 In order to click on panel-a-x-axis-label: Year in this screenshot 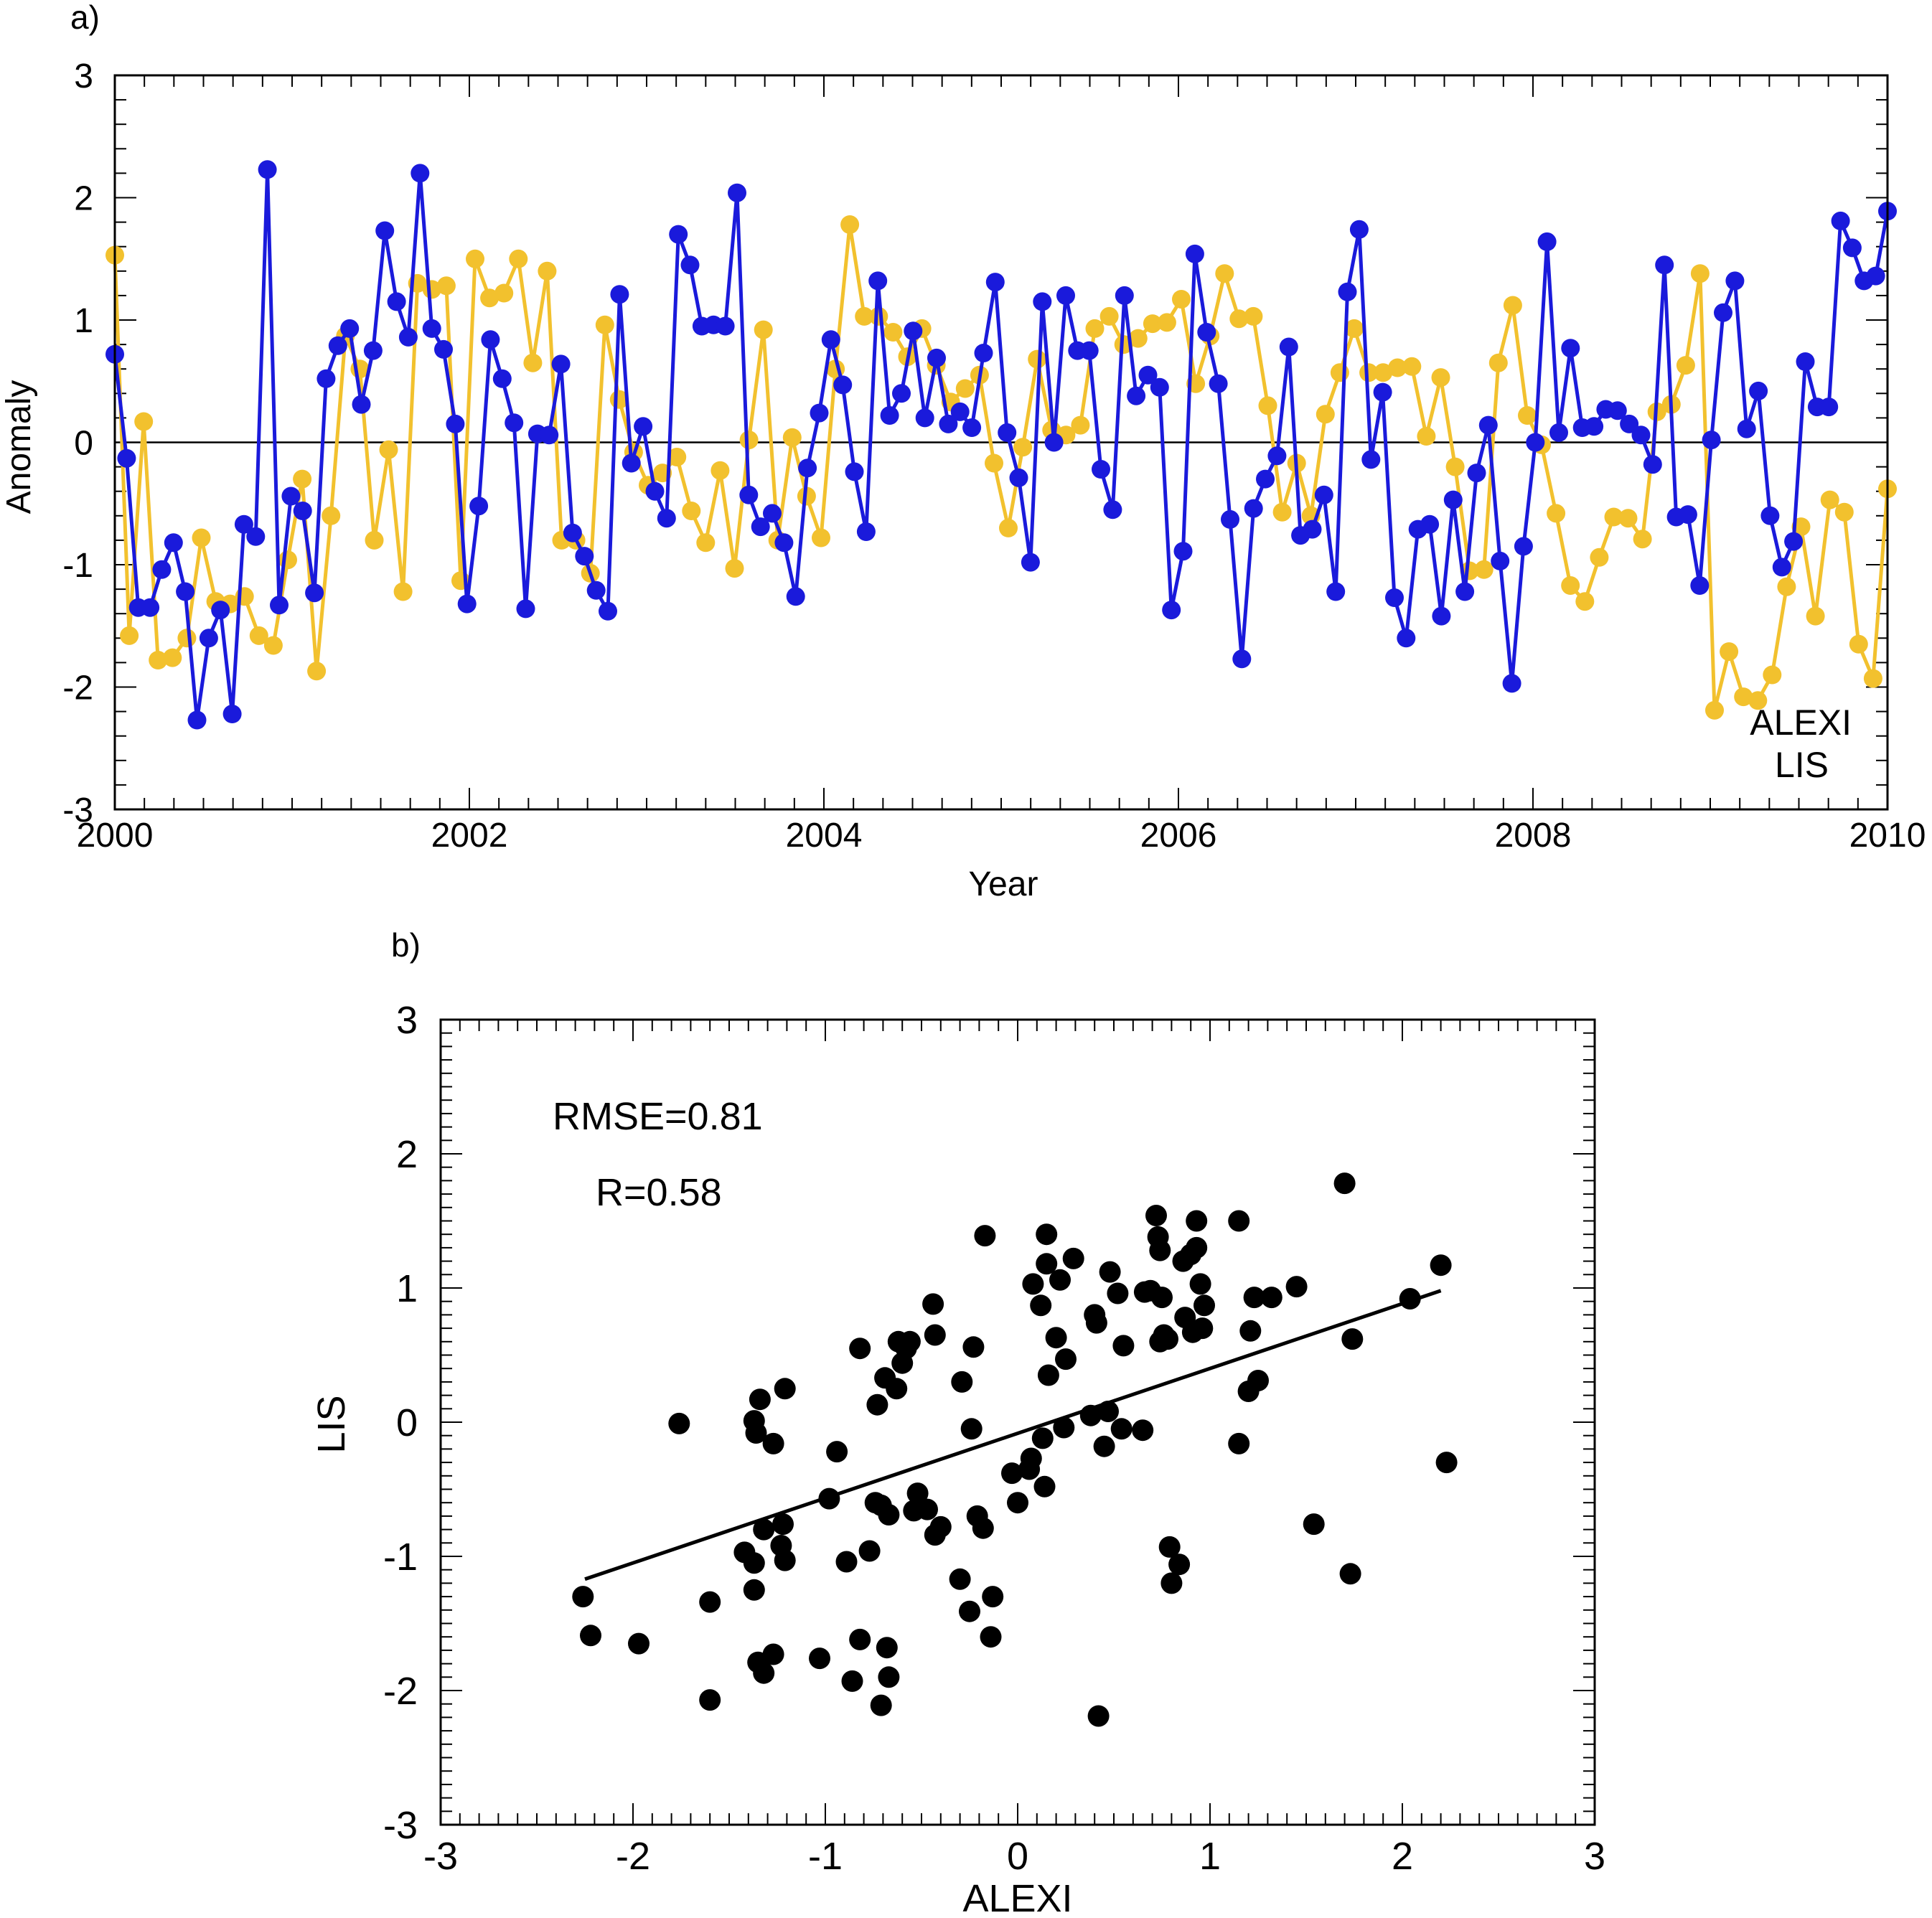, I will do `click(1003, 884)`.